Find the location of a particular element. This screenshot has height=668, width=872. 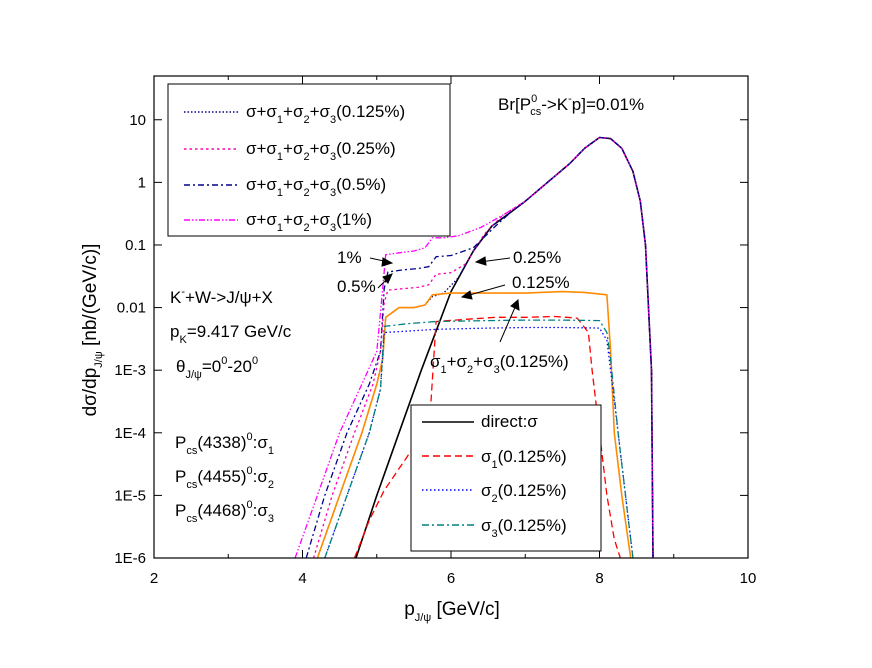

y-axis-label: dσ/dpJ/ψ [nb/(GeV/c)] is located at coordinates (92, 330).